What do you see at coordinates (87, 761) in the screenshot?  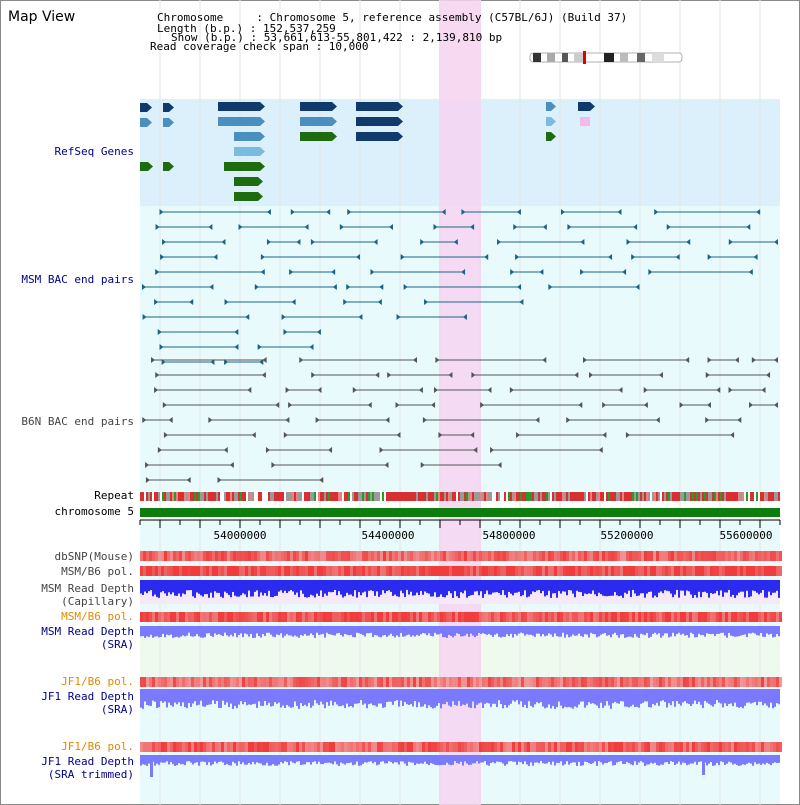 I see `track-label-jf1-depth-trimmed: JF1 Read Depth` at bounding box center [87, 761].